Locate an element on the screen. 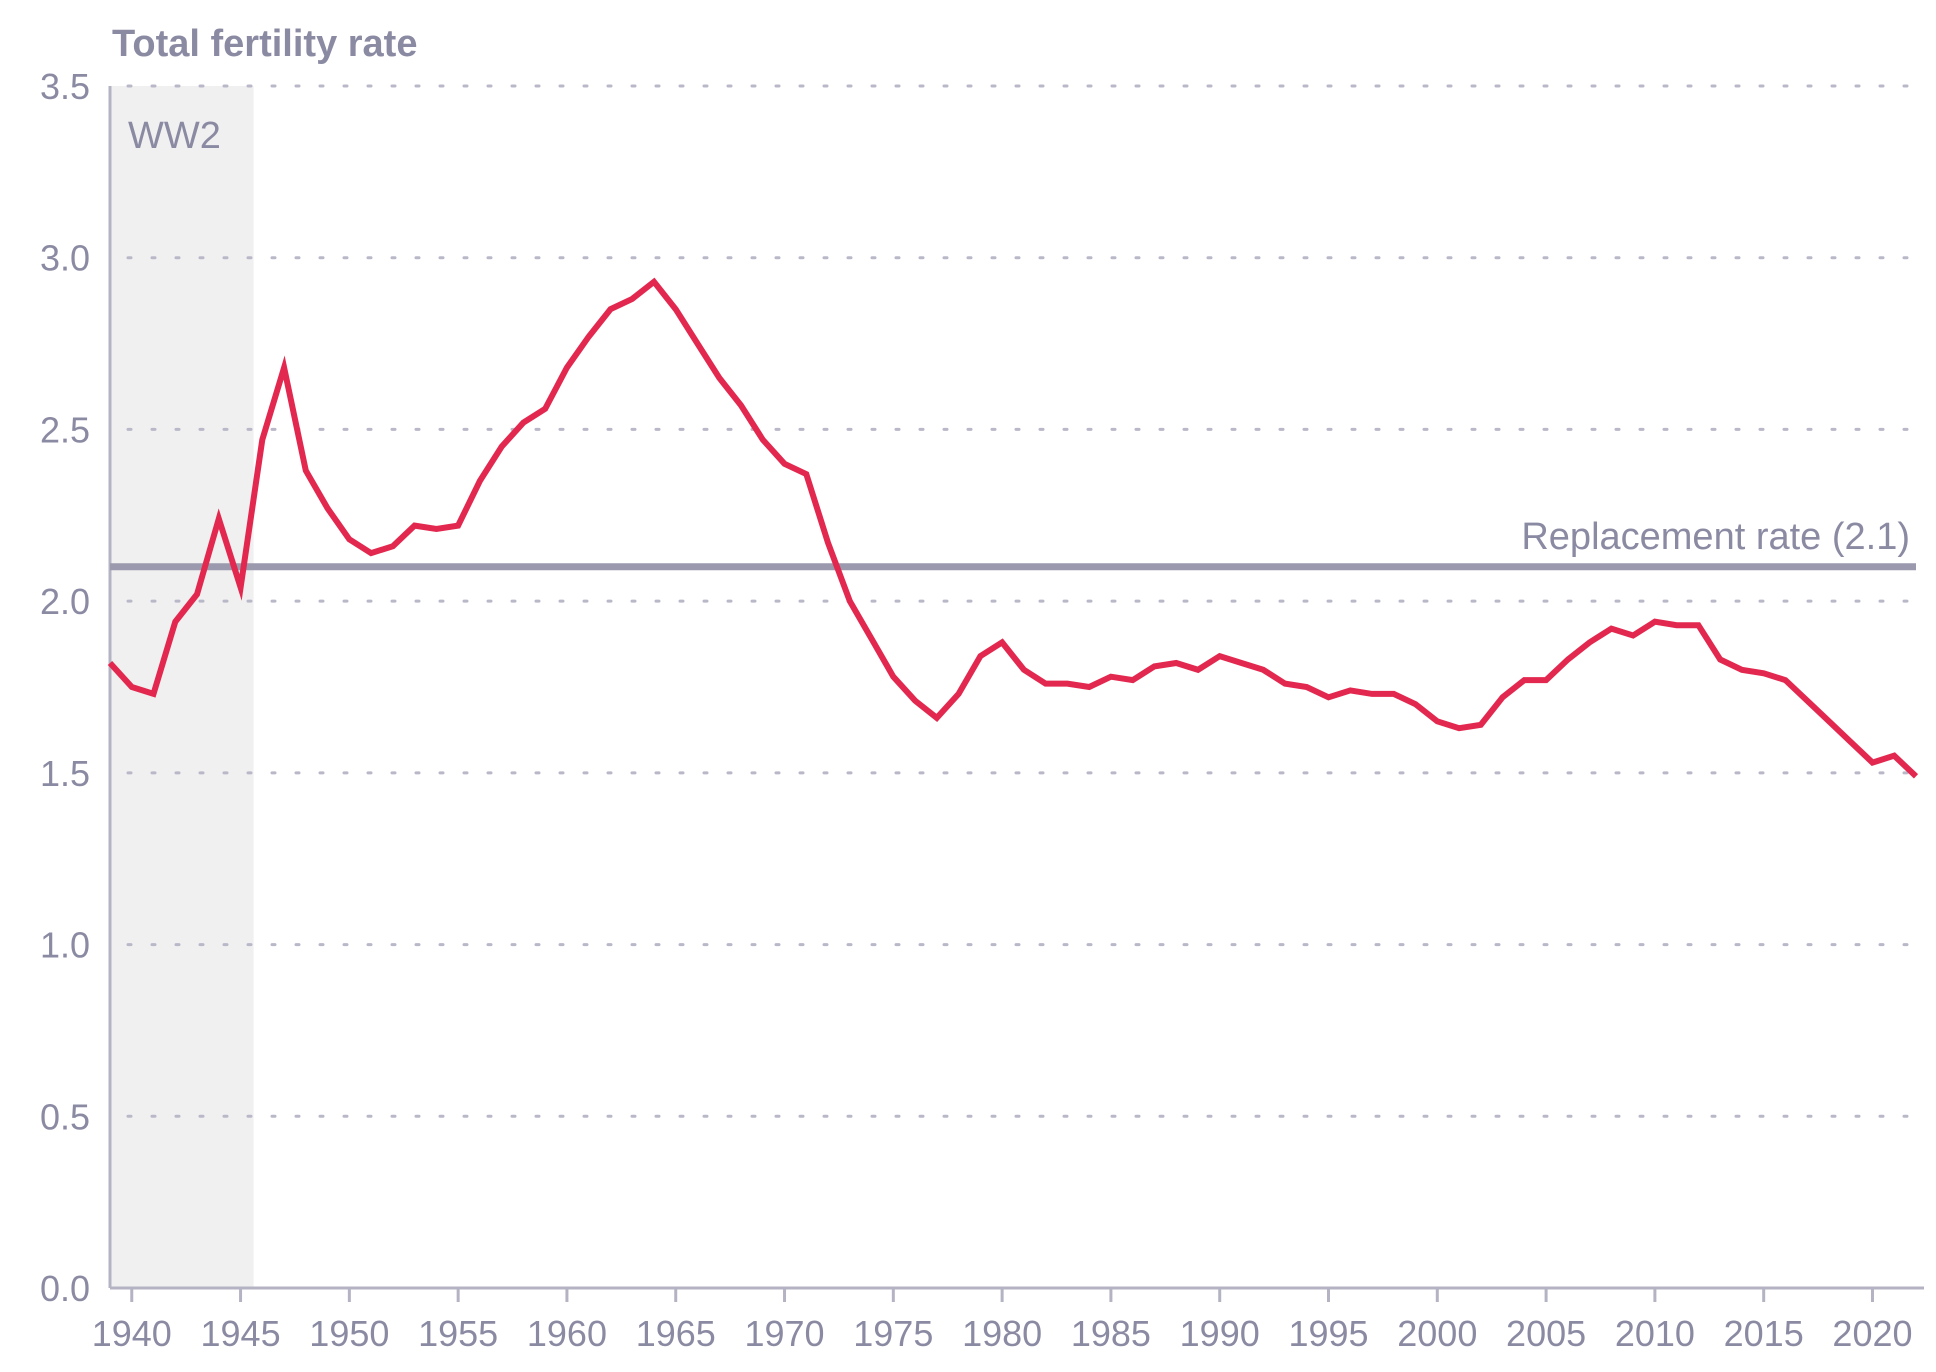 This screenshot has width=1936, height=1372. data-point-1949 is located at coordinates (328, 508).